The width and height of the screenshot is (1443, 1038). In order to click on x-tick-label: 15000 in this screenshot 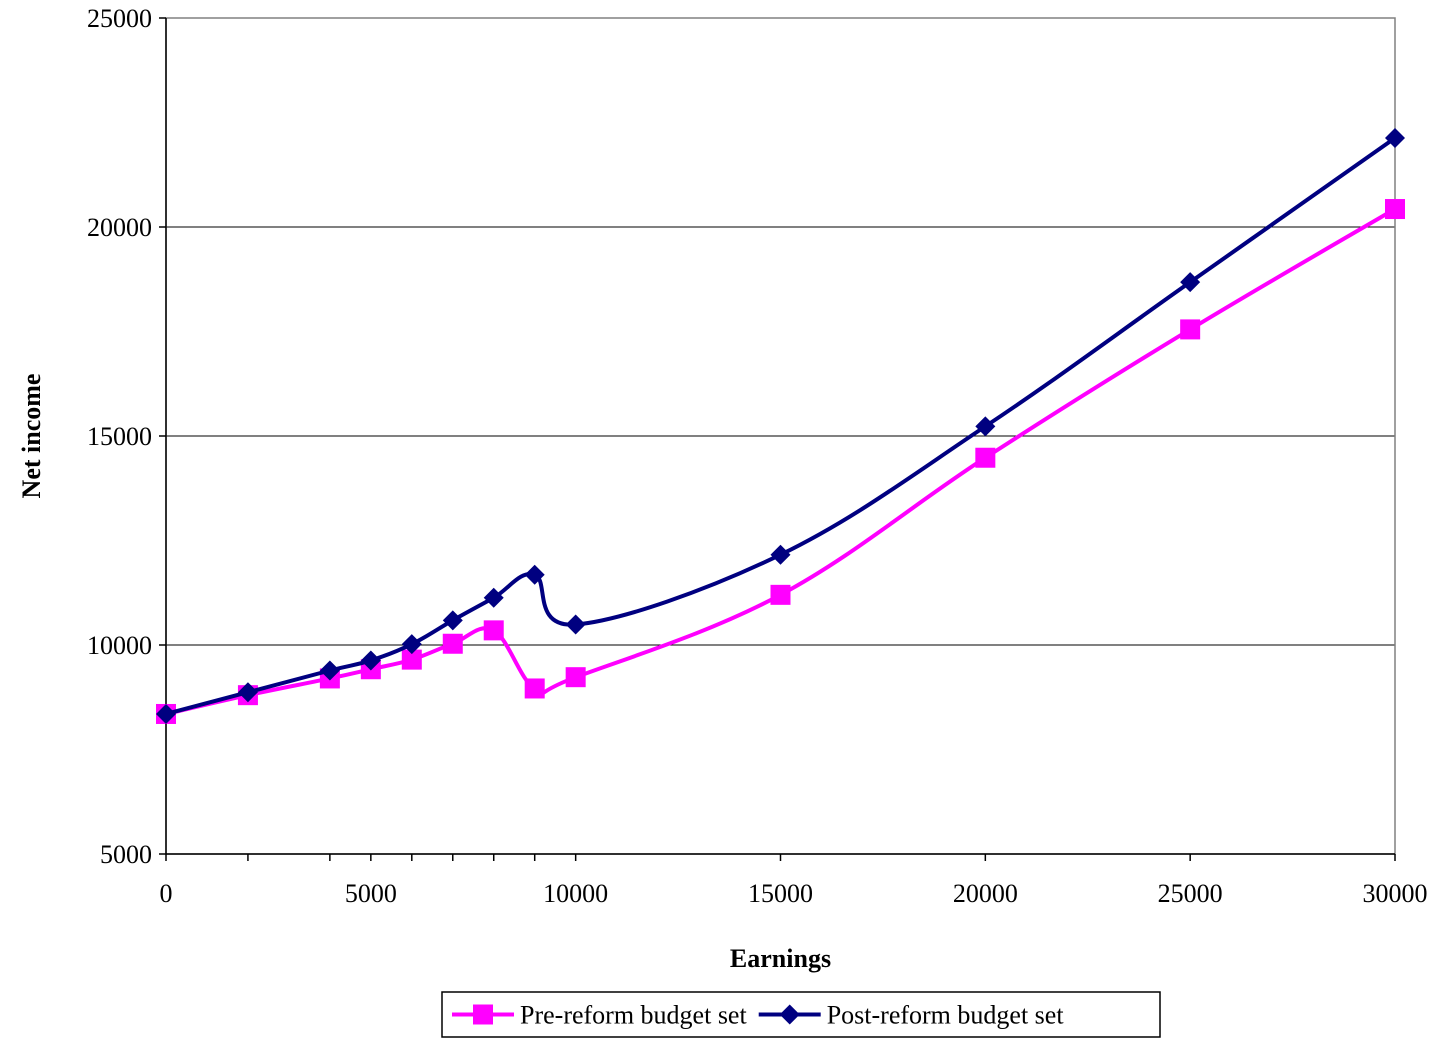, I will do `click(780, 893)`.